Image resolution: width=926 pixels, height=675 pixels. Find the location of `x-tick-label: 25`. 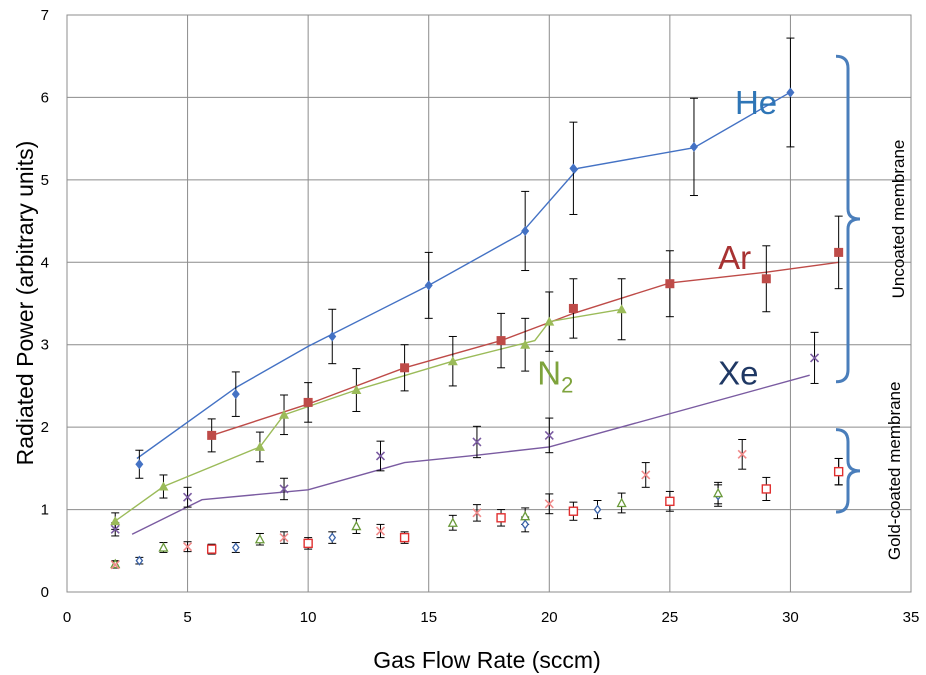

x-tick-label: 25 is located at coordinates (670, 617).